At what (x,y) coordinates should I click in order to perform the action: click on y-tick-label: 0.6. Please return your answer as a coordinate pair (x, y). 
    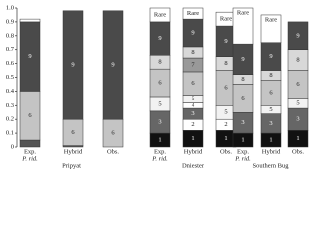
    Looking at the image, I should click on (10, 63).